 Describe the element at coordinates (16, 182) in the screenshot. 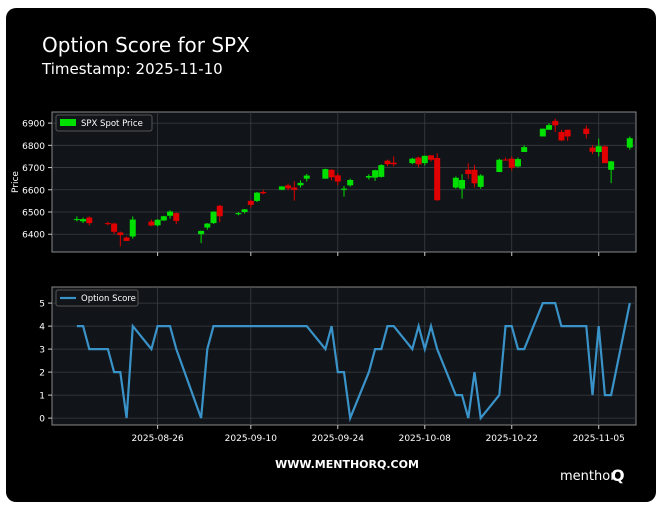

I see `y-axis-label: Price` at that location.